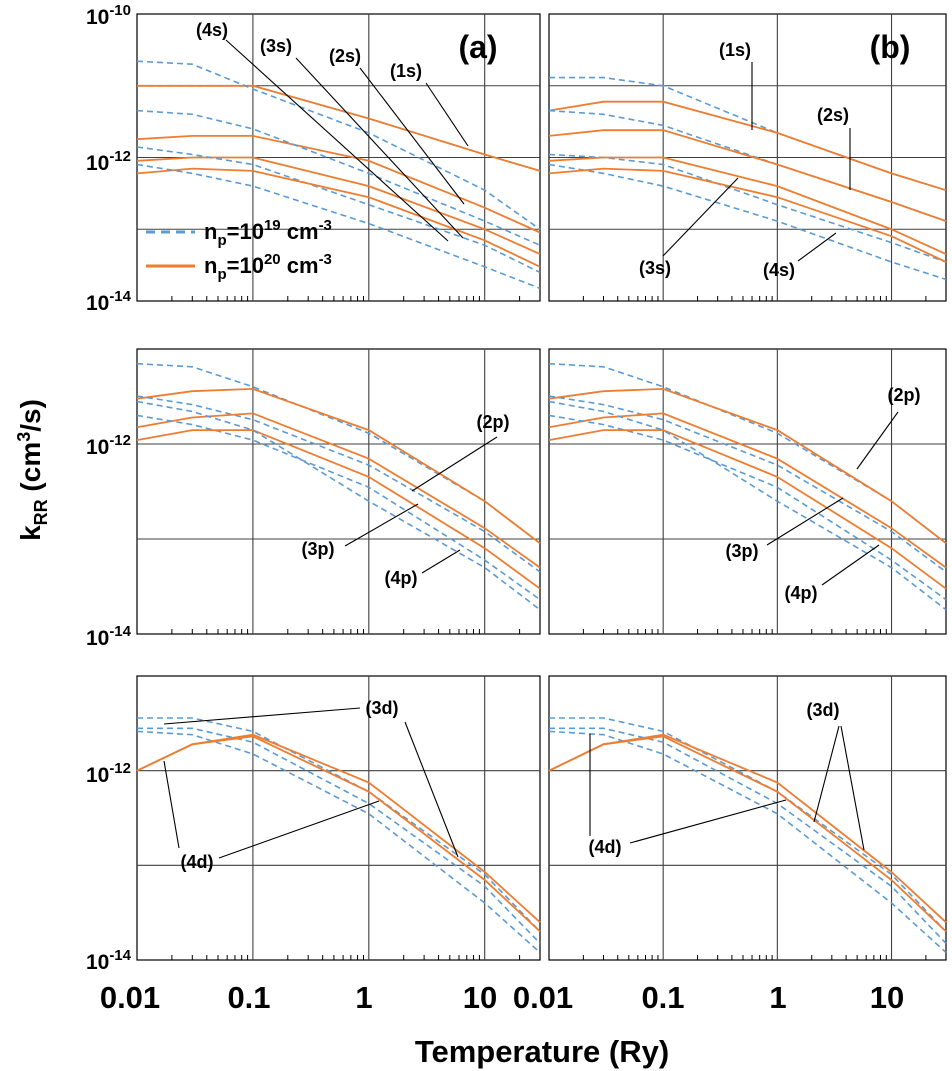 Image resolution: width=952 pixels, height=1071 pixels. What do you see at coordinates (401, 578) in the screenshot?
I see `annotation-label: (4p)` at bounding box center [401, 578].